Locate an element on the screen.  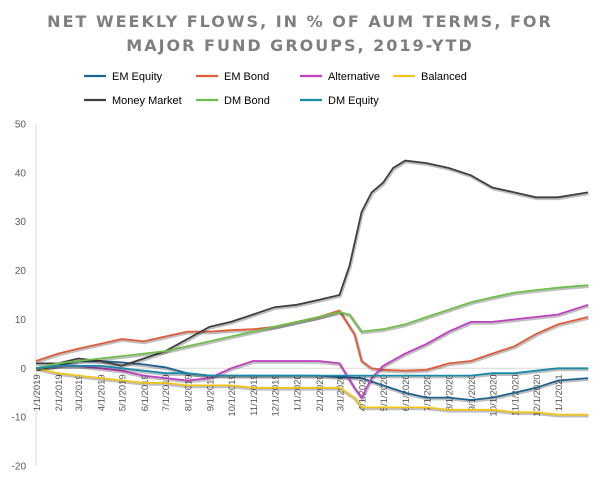
x-tick-label: 12/1/2019 is located at coordinates (276, 395).